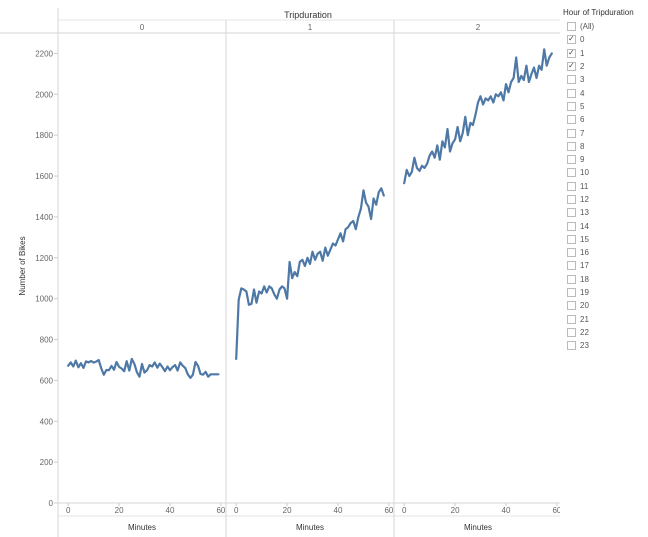  Describe the element at coordinates (604, 172) in the screenshot. I see `legend-item-10: 10` at that location.